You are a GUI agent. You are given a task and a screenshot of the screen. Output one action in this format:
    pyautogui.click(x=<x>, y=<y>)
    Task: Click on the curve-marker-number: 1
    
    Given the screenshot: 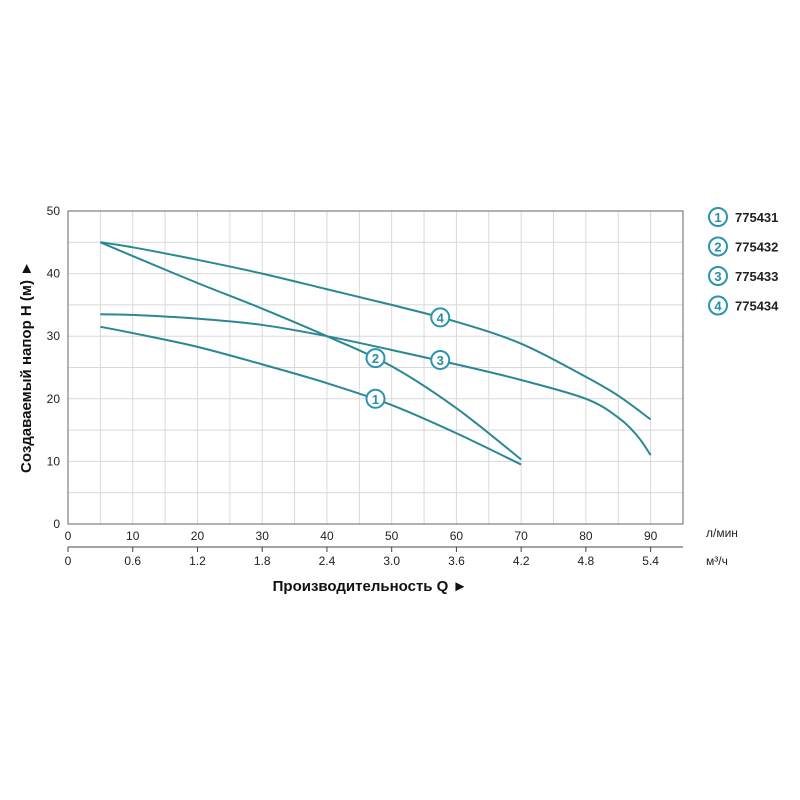 What is the action you would take?
    pyautogui.click(x=375, y=399)
    